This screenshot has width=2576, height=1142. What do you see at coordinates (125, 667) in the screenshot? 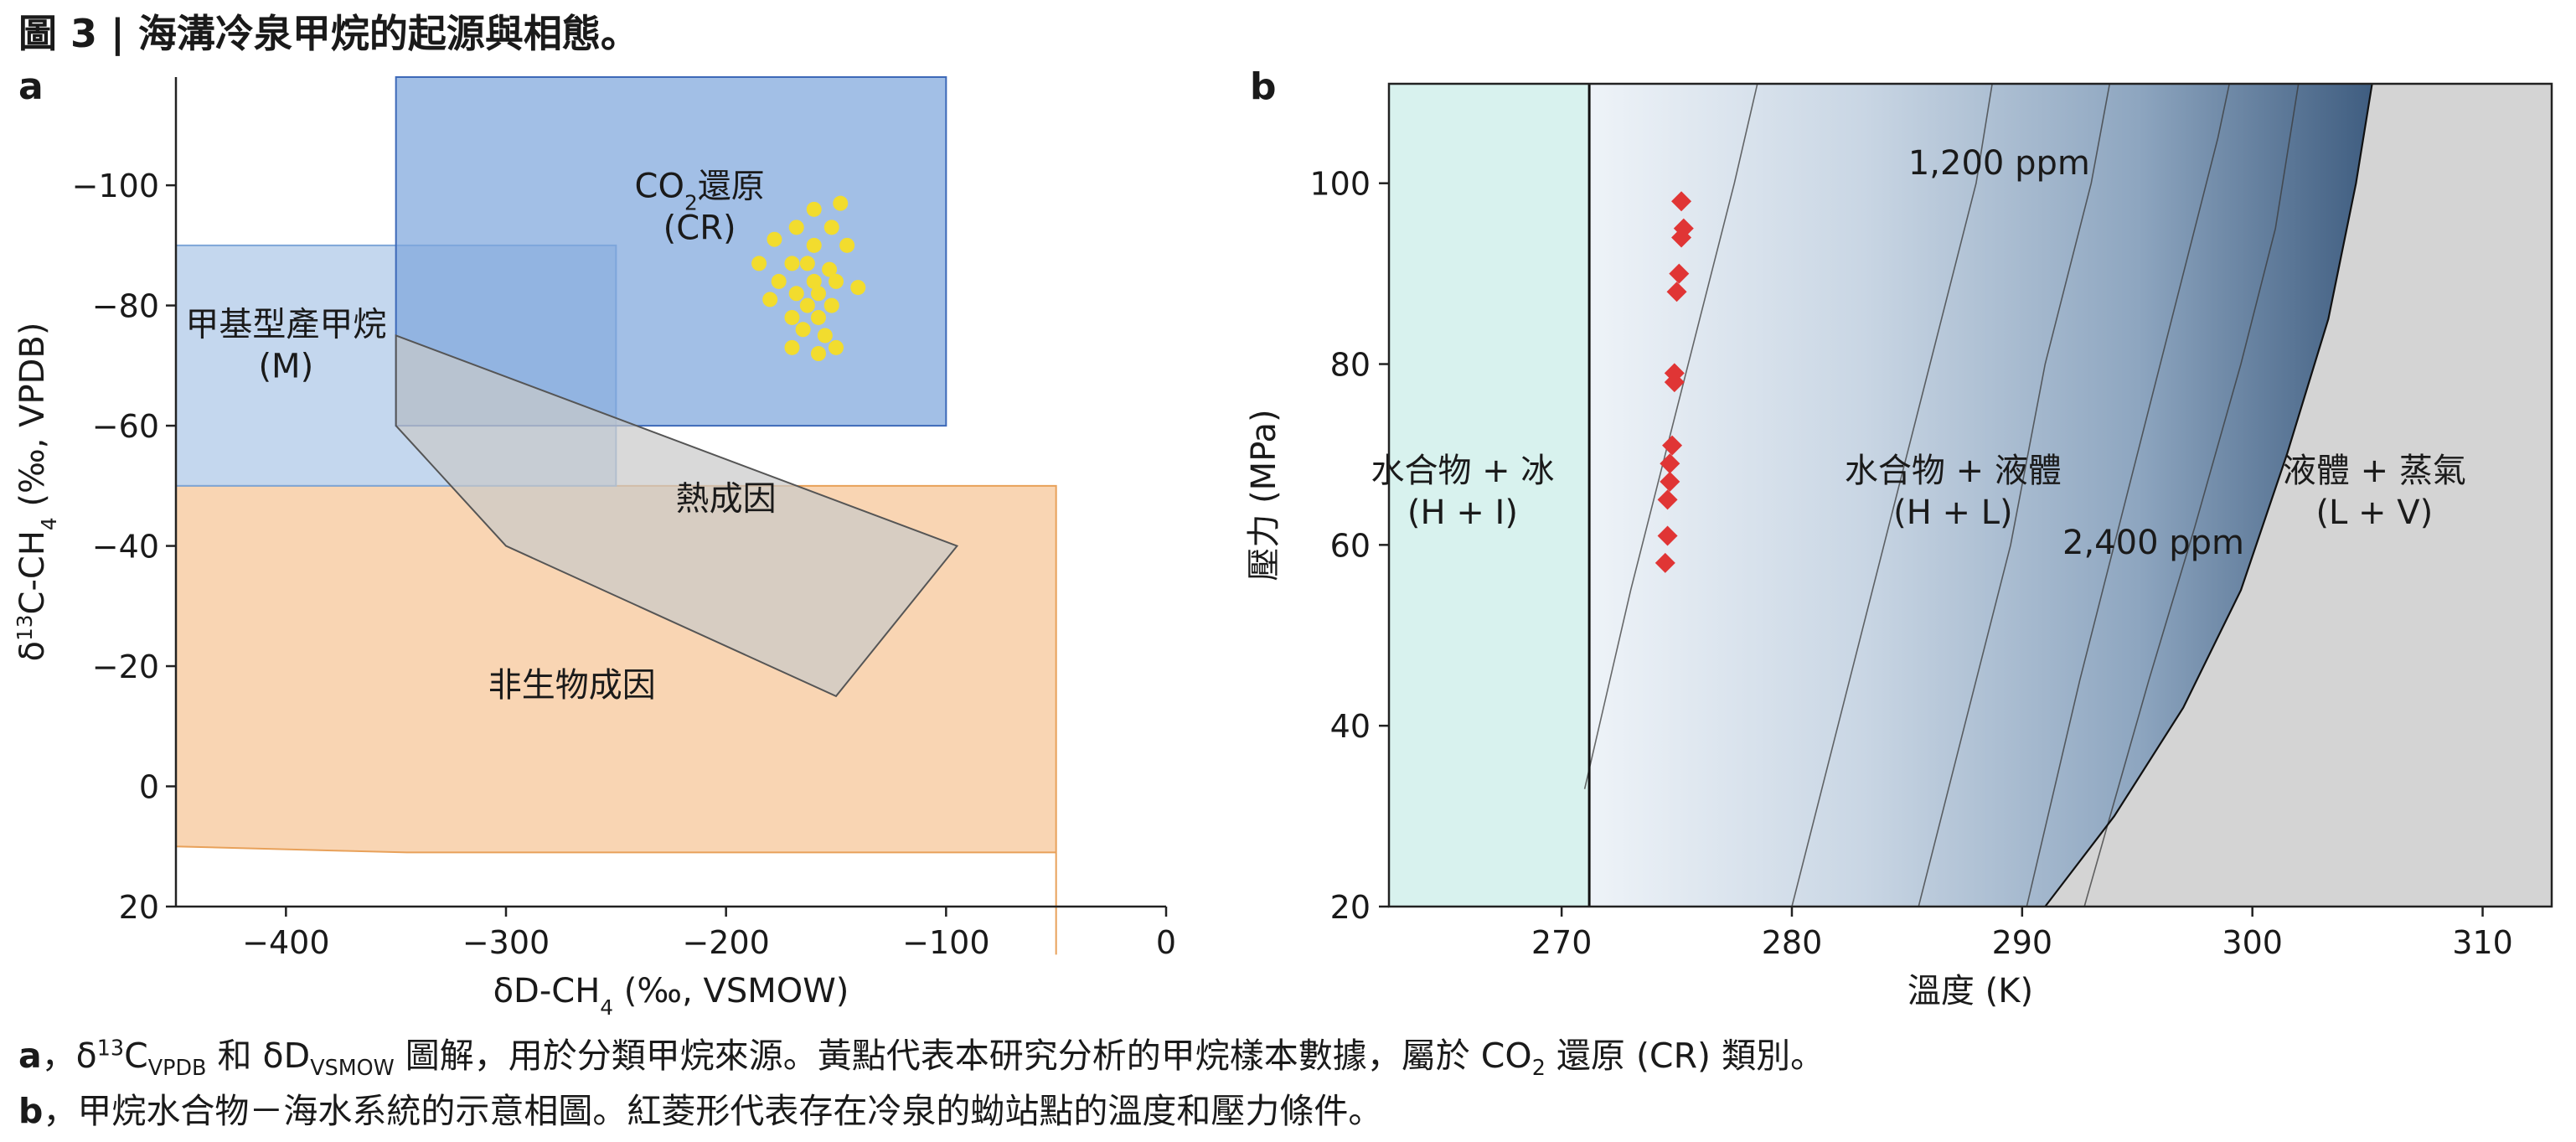
I see `y-tick-label: −20` at bounding box center [125, 667].